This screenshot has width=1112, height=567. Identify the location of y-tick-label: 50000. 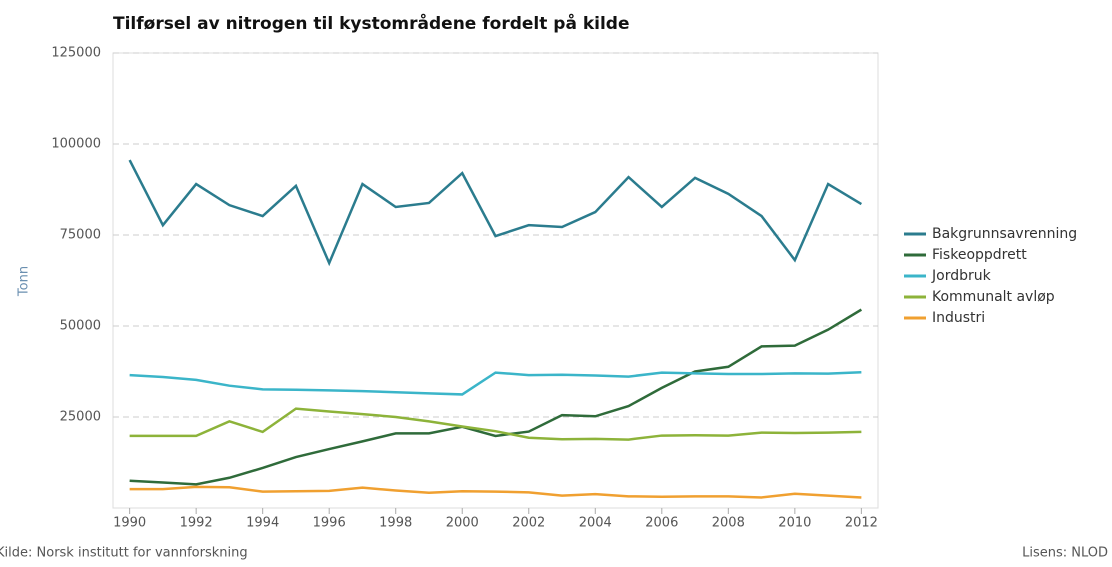
(80, 326).